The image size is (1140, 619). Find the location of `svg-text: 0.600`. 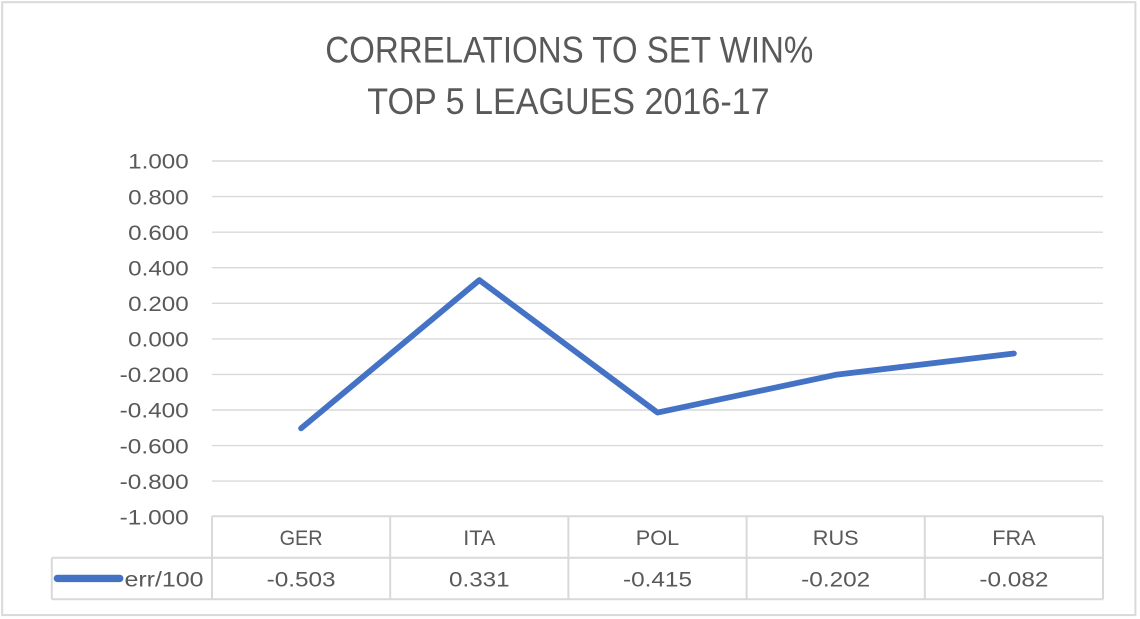

svg-text: 0.600 is located at coordinates (158, 233).